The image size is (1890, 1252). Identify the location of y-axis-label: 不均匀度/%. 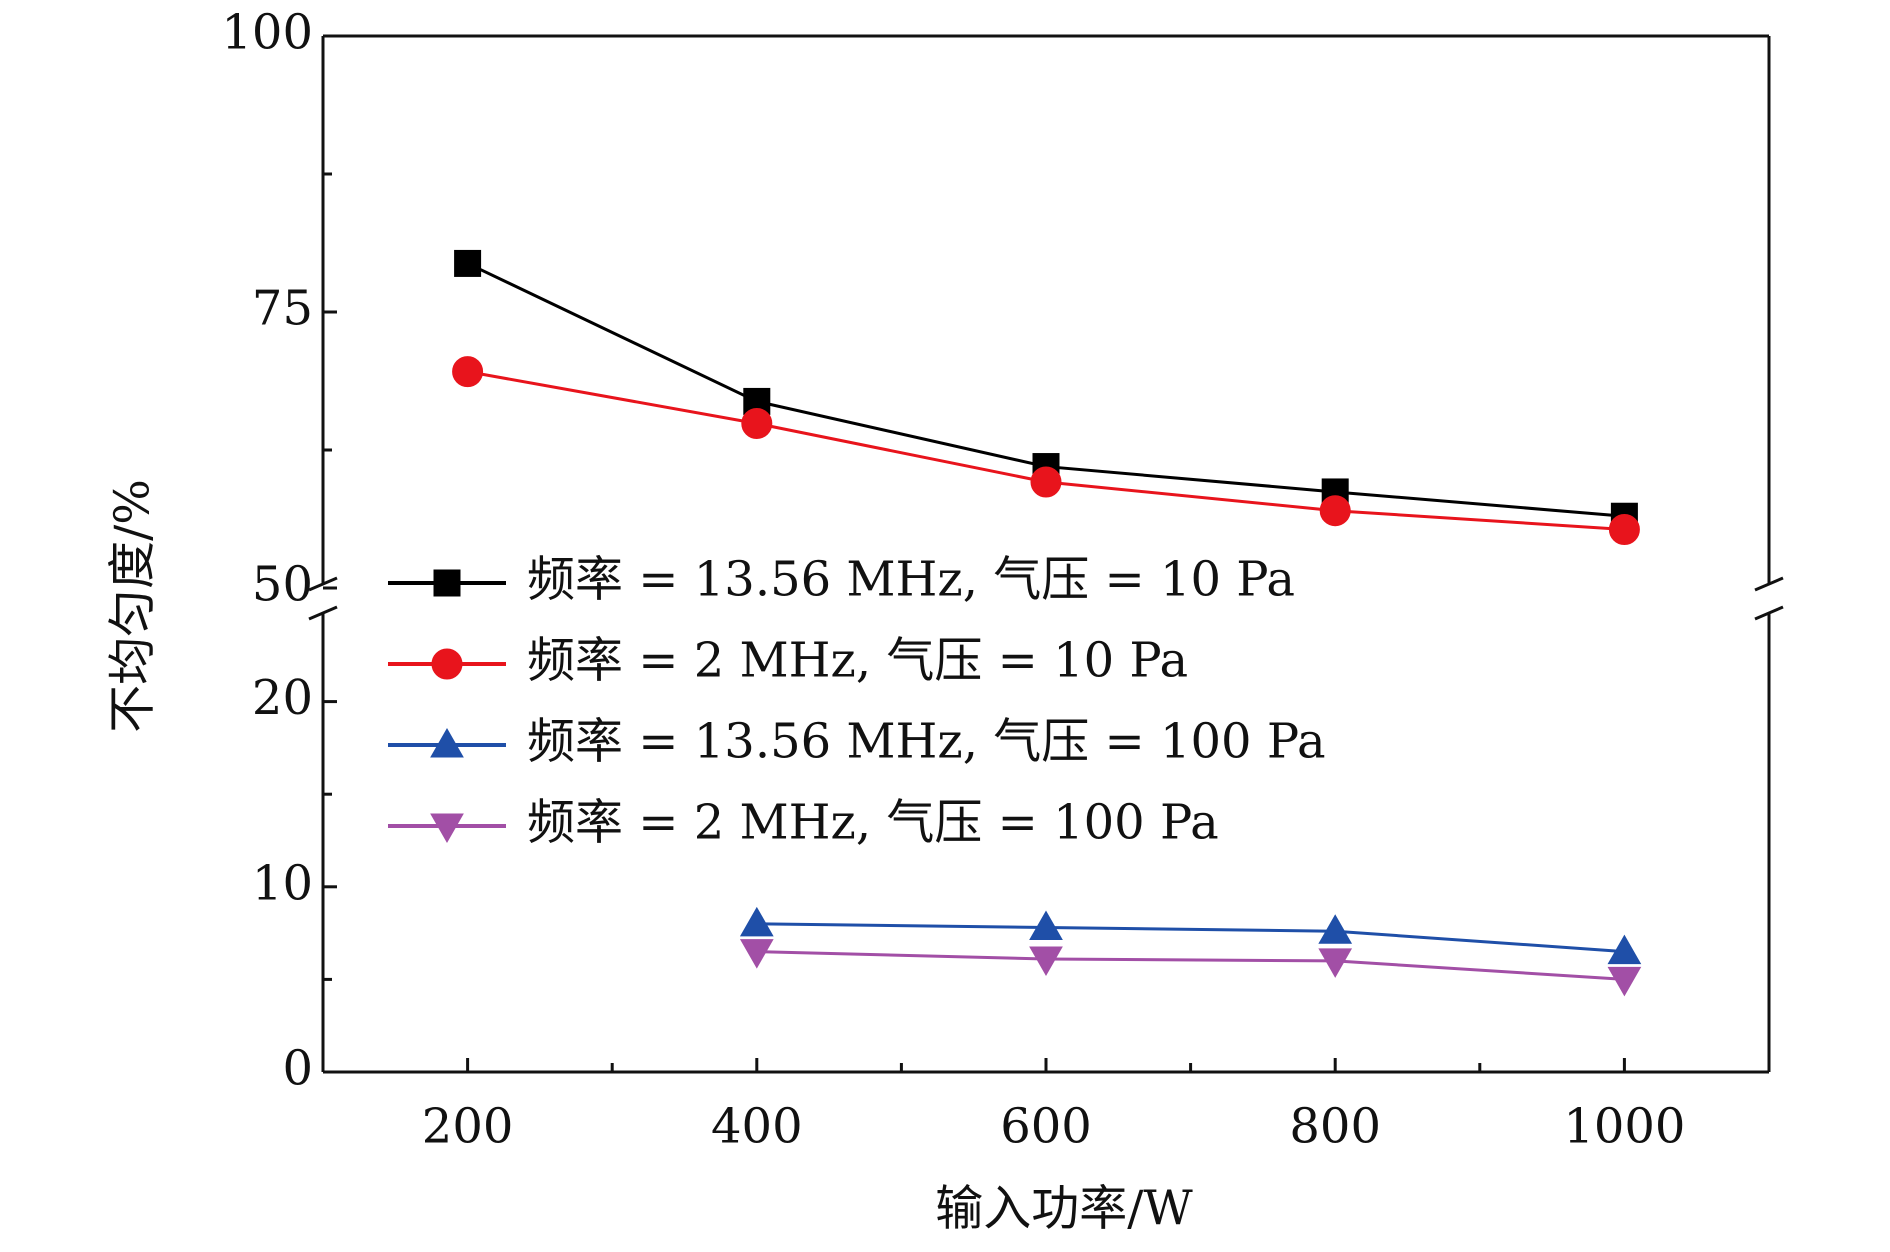
(133, 606).